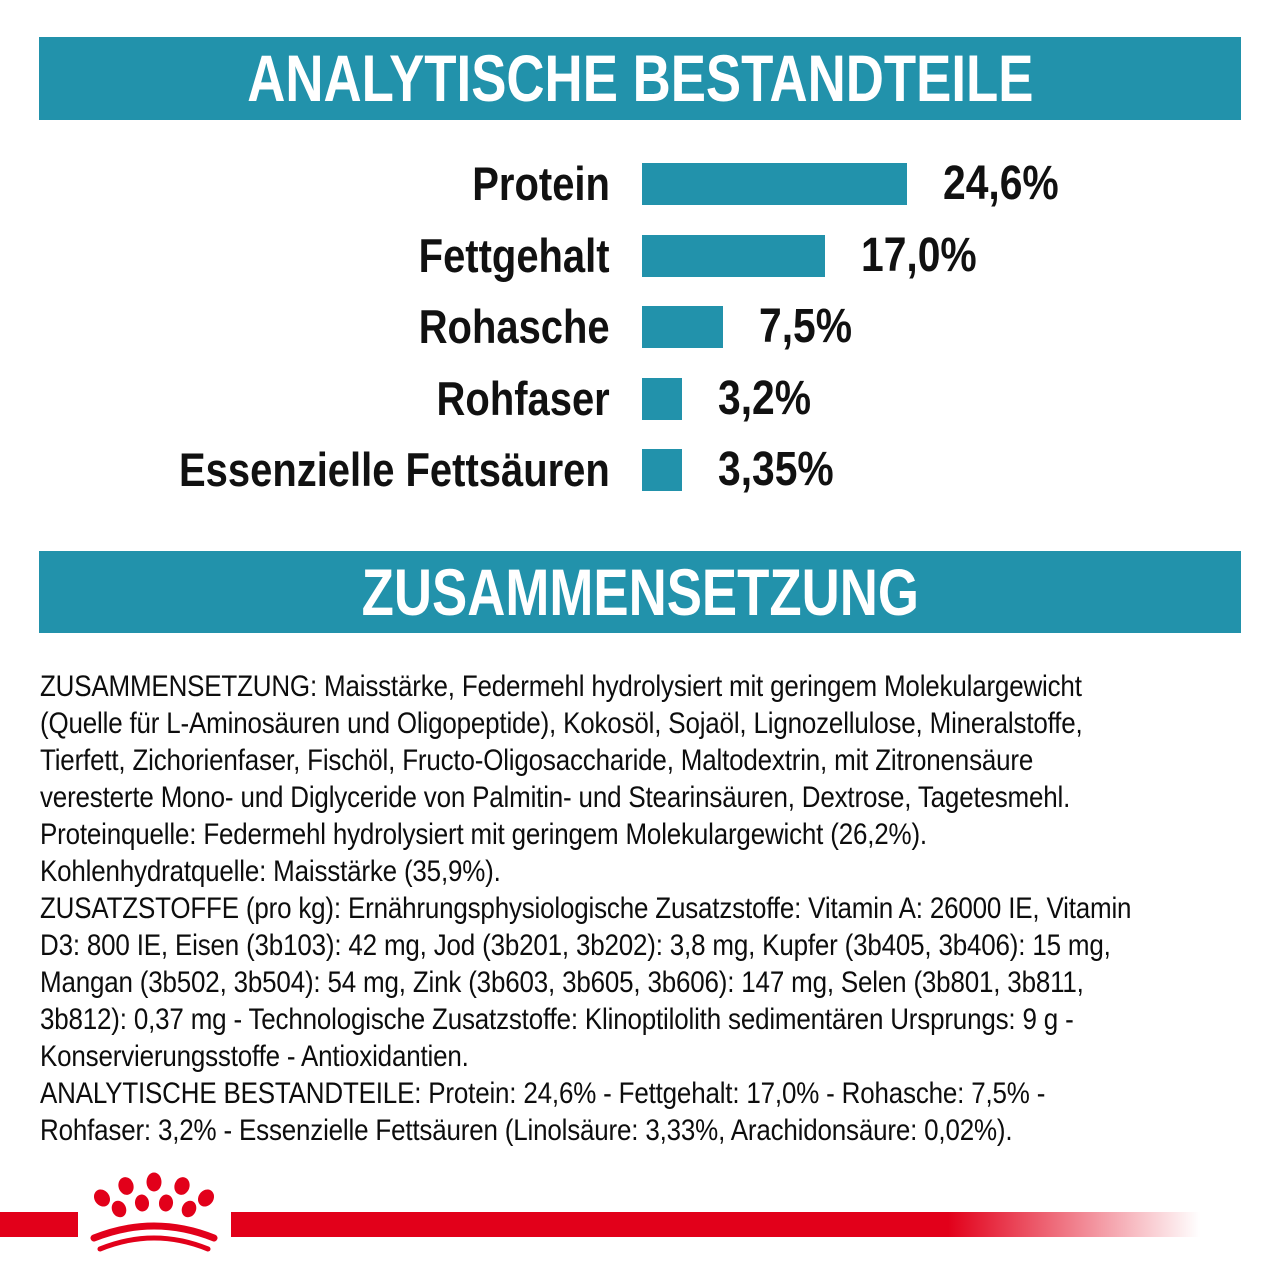  What do you see at coordinates (919, 255) in the screenshot?
I see `chart-value-label: 17,0%` at bounding box center [919, 255].